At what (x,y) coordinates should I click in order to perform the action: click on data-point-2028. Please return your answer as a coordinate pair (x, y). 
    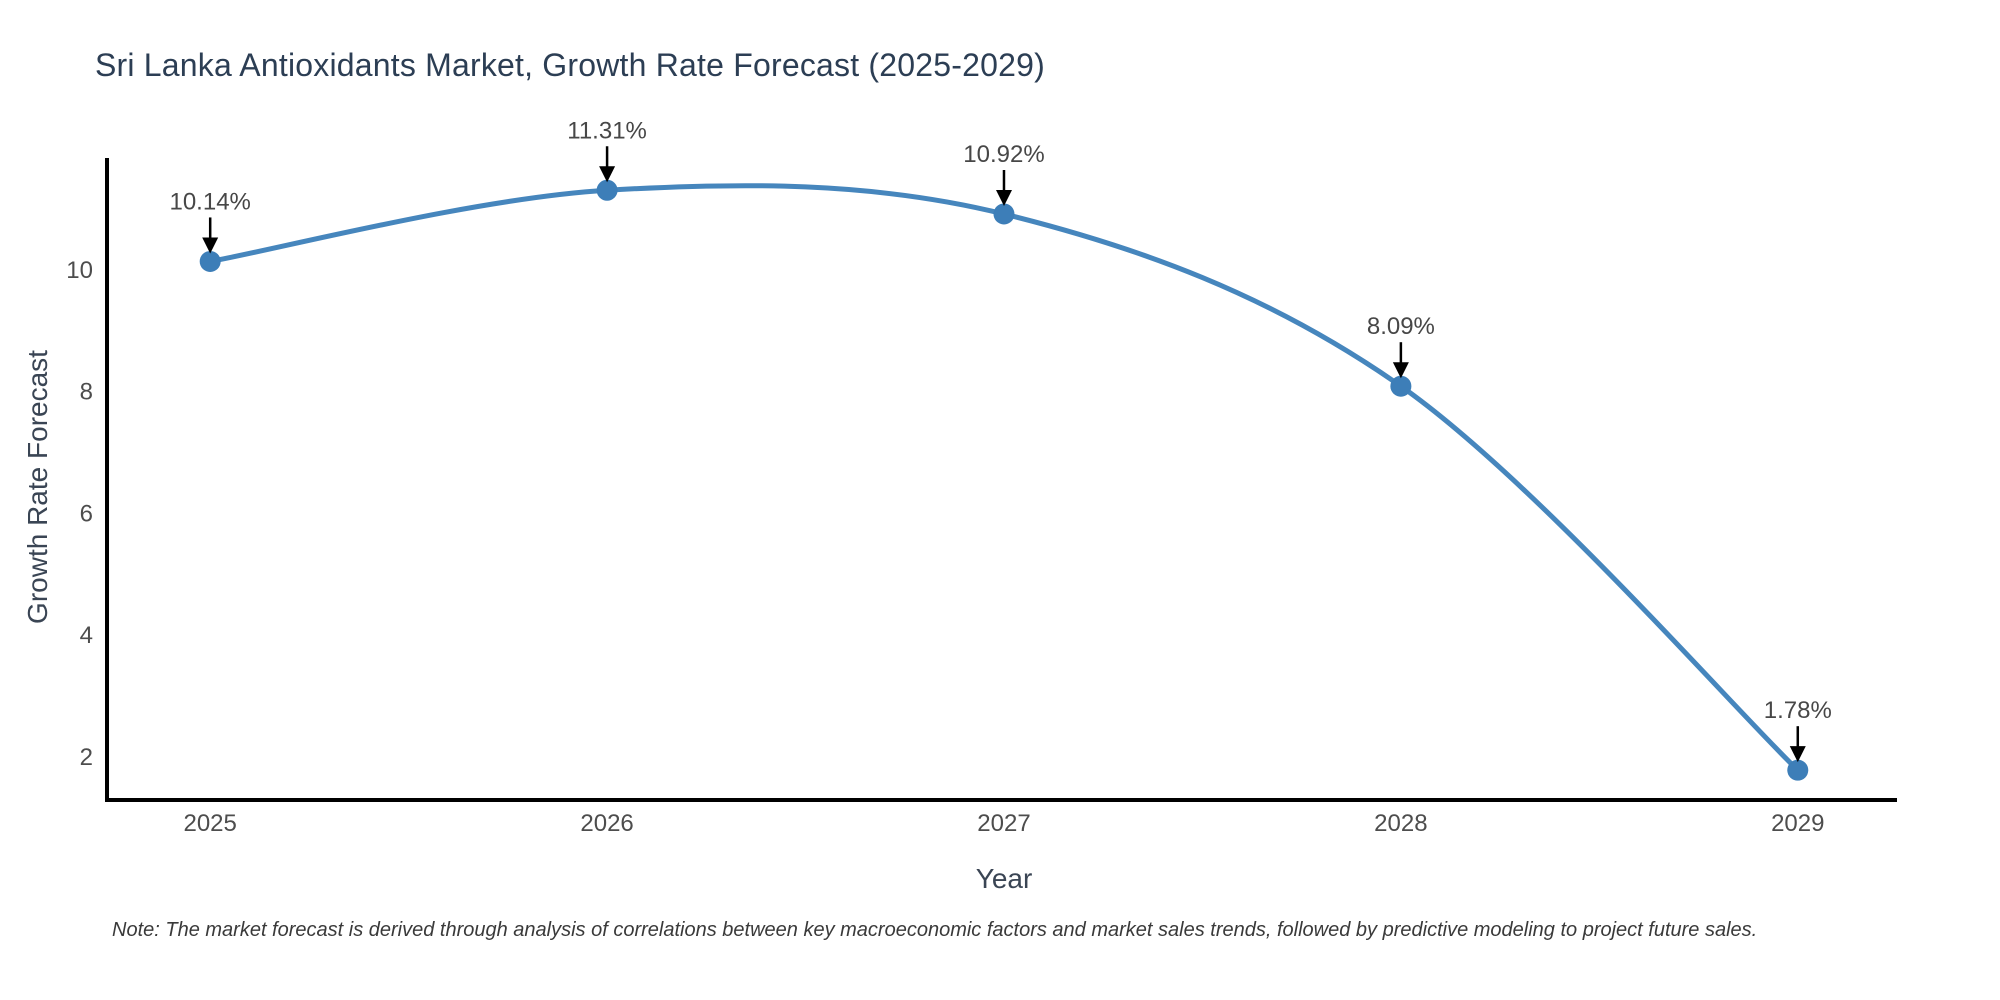
    Looking at the image, I should click on (1401, 386).